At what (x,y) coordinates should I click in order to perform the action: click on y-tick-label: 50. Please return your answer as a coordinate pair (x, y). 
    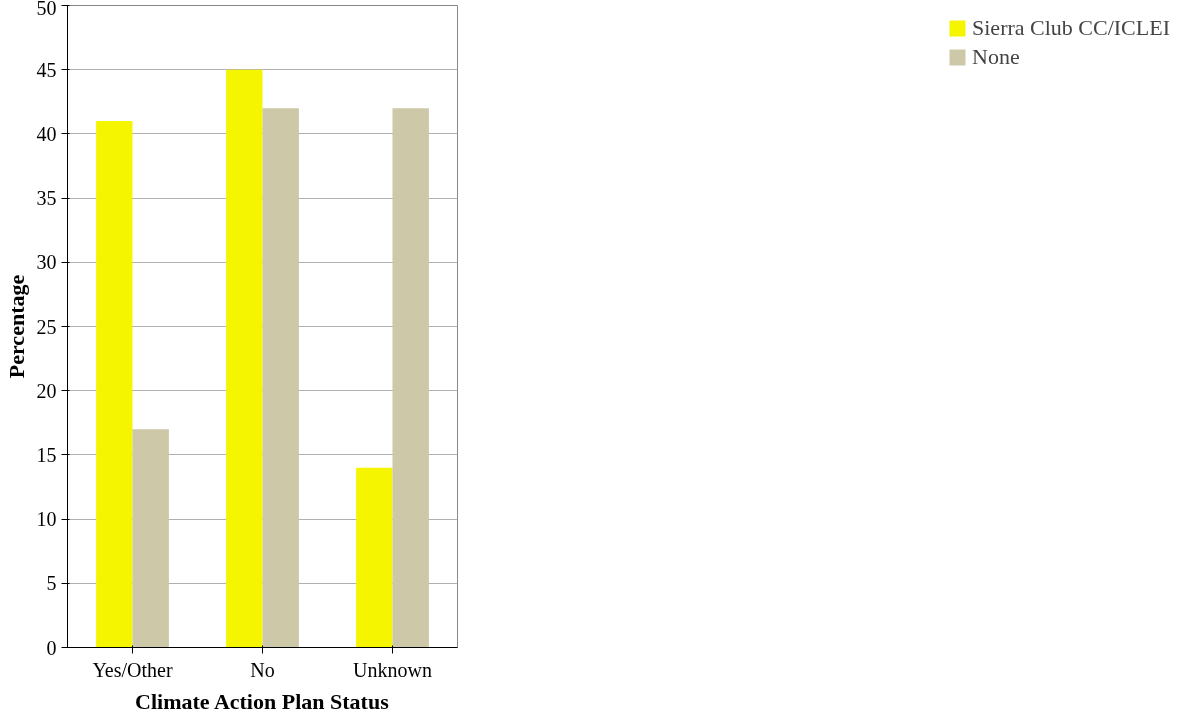
    Looking at the image, I should click on (46, 9).